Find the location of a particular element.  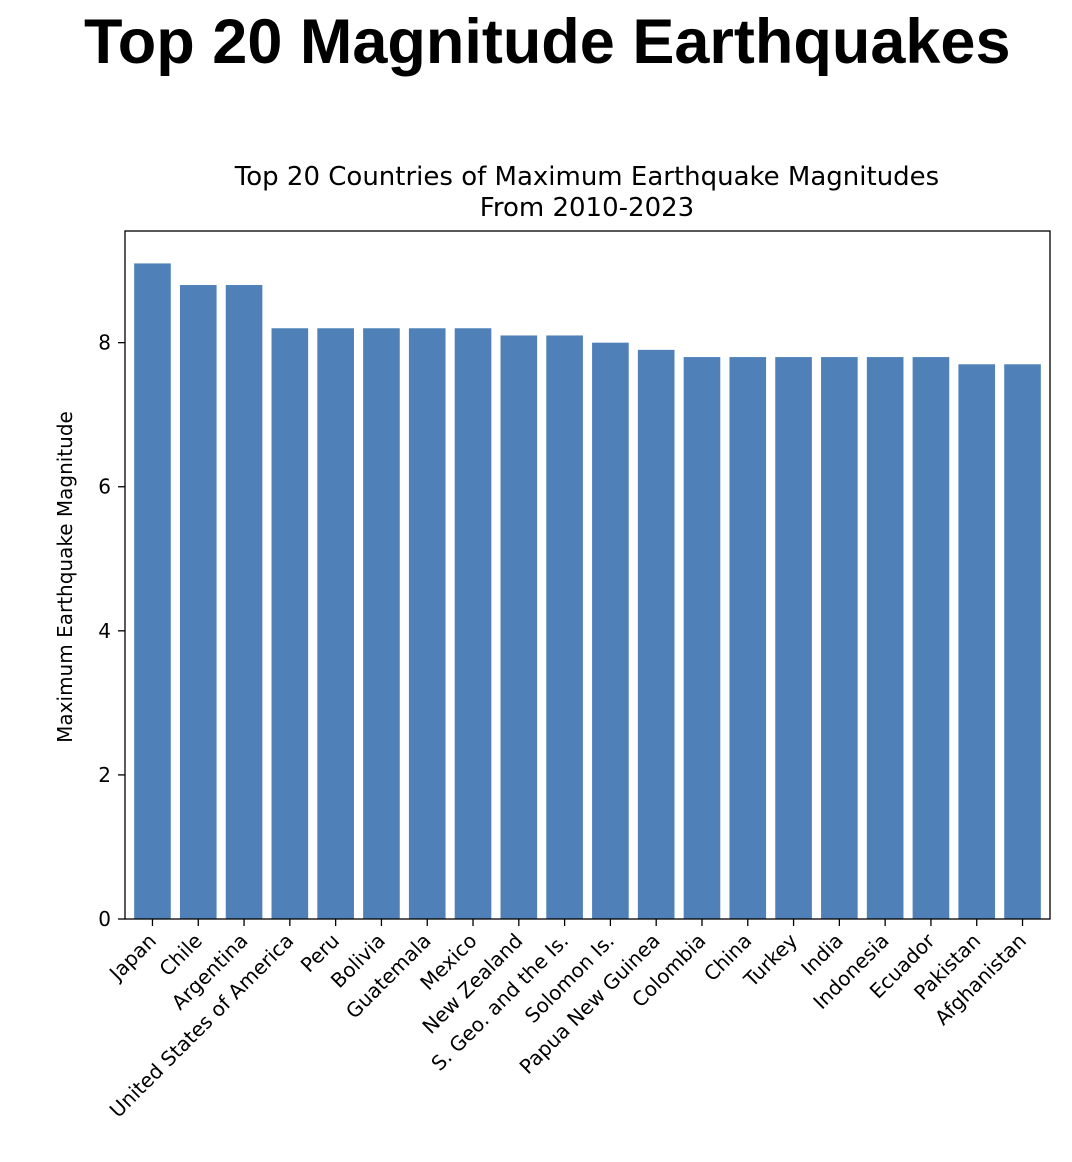

page-title: Top 20 Magnitude Earthquakes is located at coordinates (547, 42).